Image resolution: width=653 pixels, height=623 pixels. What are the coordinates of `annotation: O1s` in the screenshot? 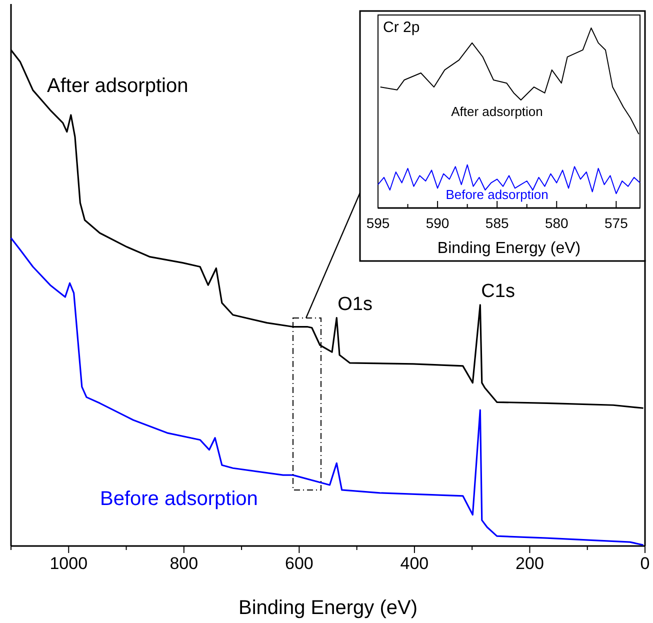 It's located at (355, 304).